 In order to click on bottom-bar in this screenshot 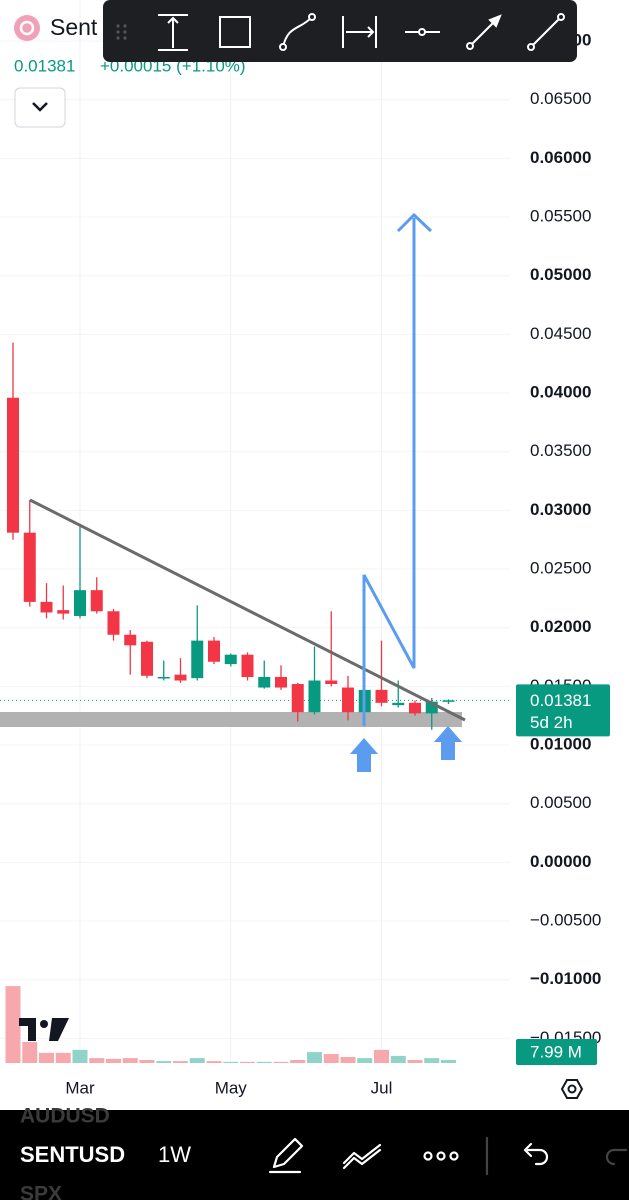, I will do `click(314, 1155)`.